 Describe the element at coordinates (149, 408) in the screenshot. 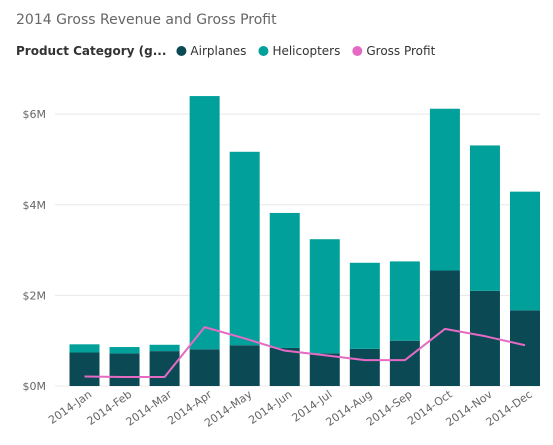

I see `x-tick-label: 2014-Mar` at that location.